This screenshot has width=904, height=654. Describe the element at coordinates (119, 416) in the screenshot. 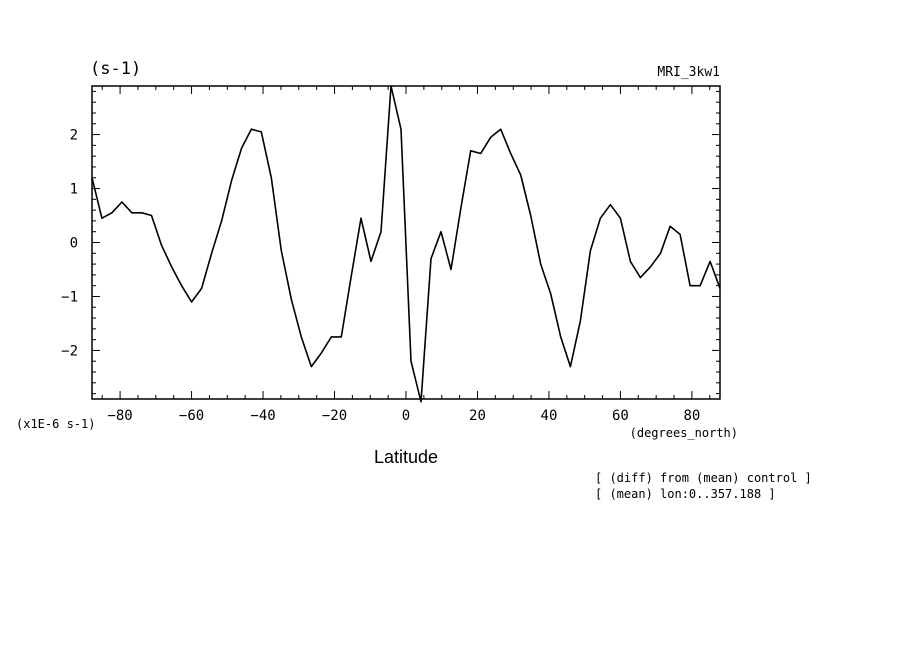

I see `x-tick-label: −80` at that location.